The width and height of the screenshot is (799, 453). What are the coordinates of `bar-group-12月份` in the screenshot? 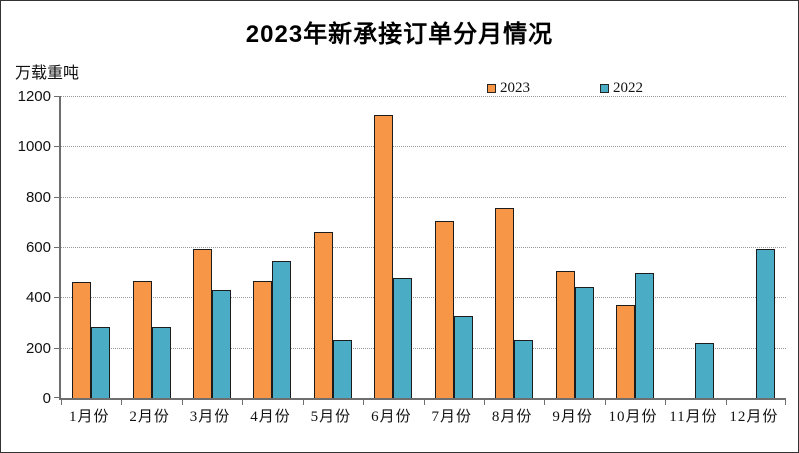 It's located at (756, 247).